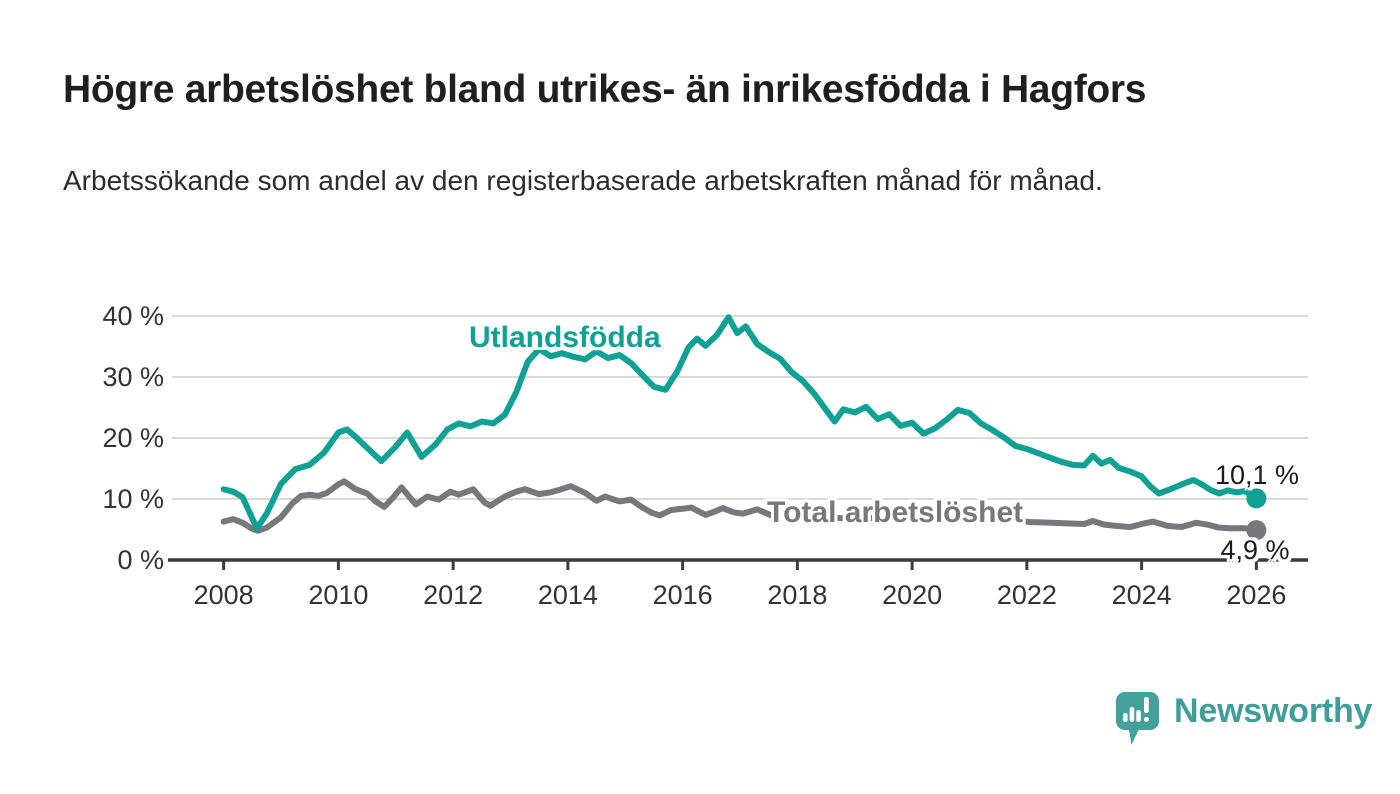 The height and width of the screenshot is (794, 1400). Describe the element at coordinates (682, 595) in the screenshot. I see `x-tick-label: 2016` at that location.